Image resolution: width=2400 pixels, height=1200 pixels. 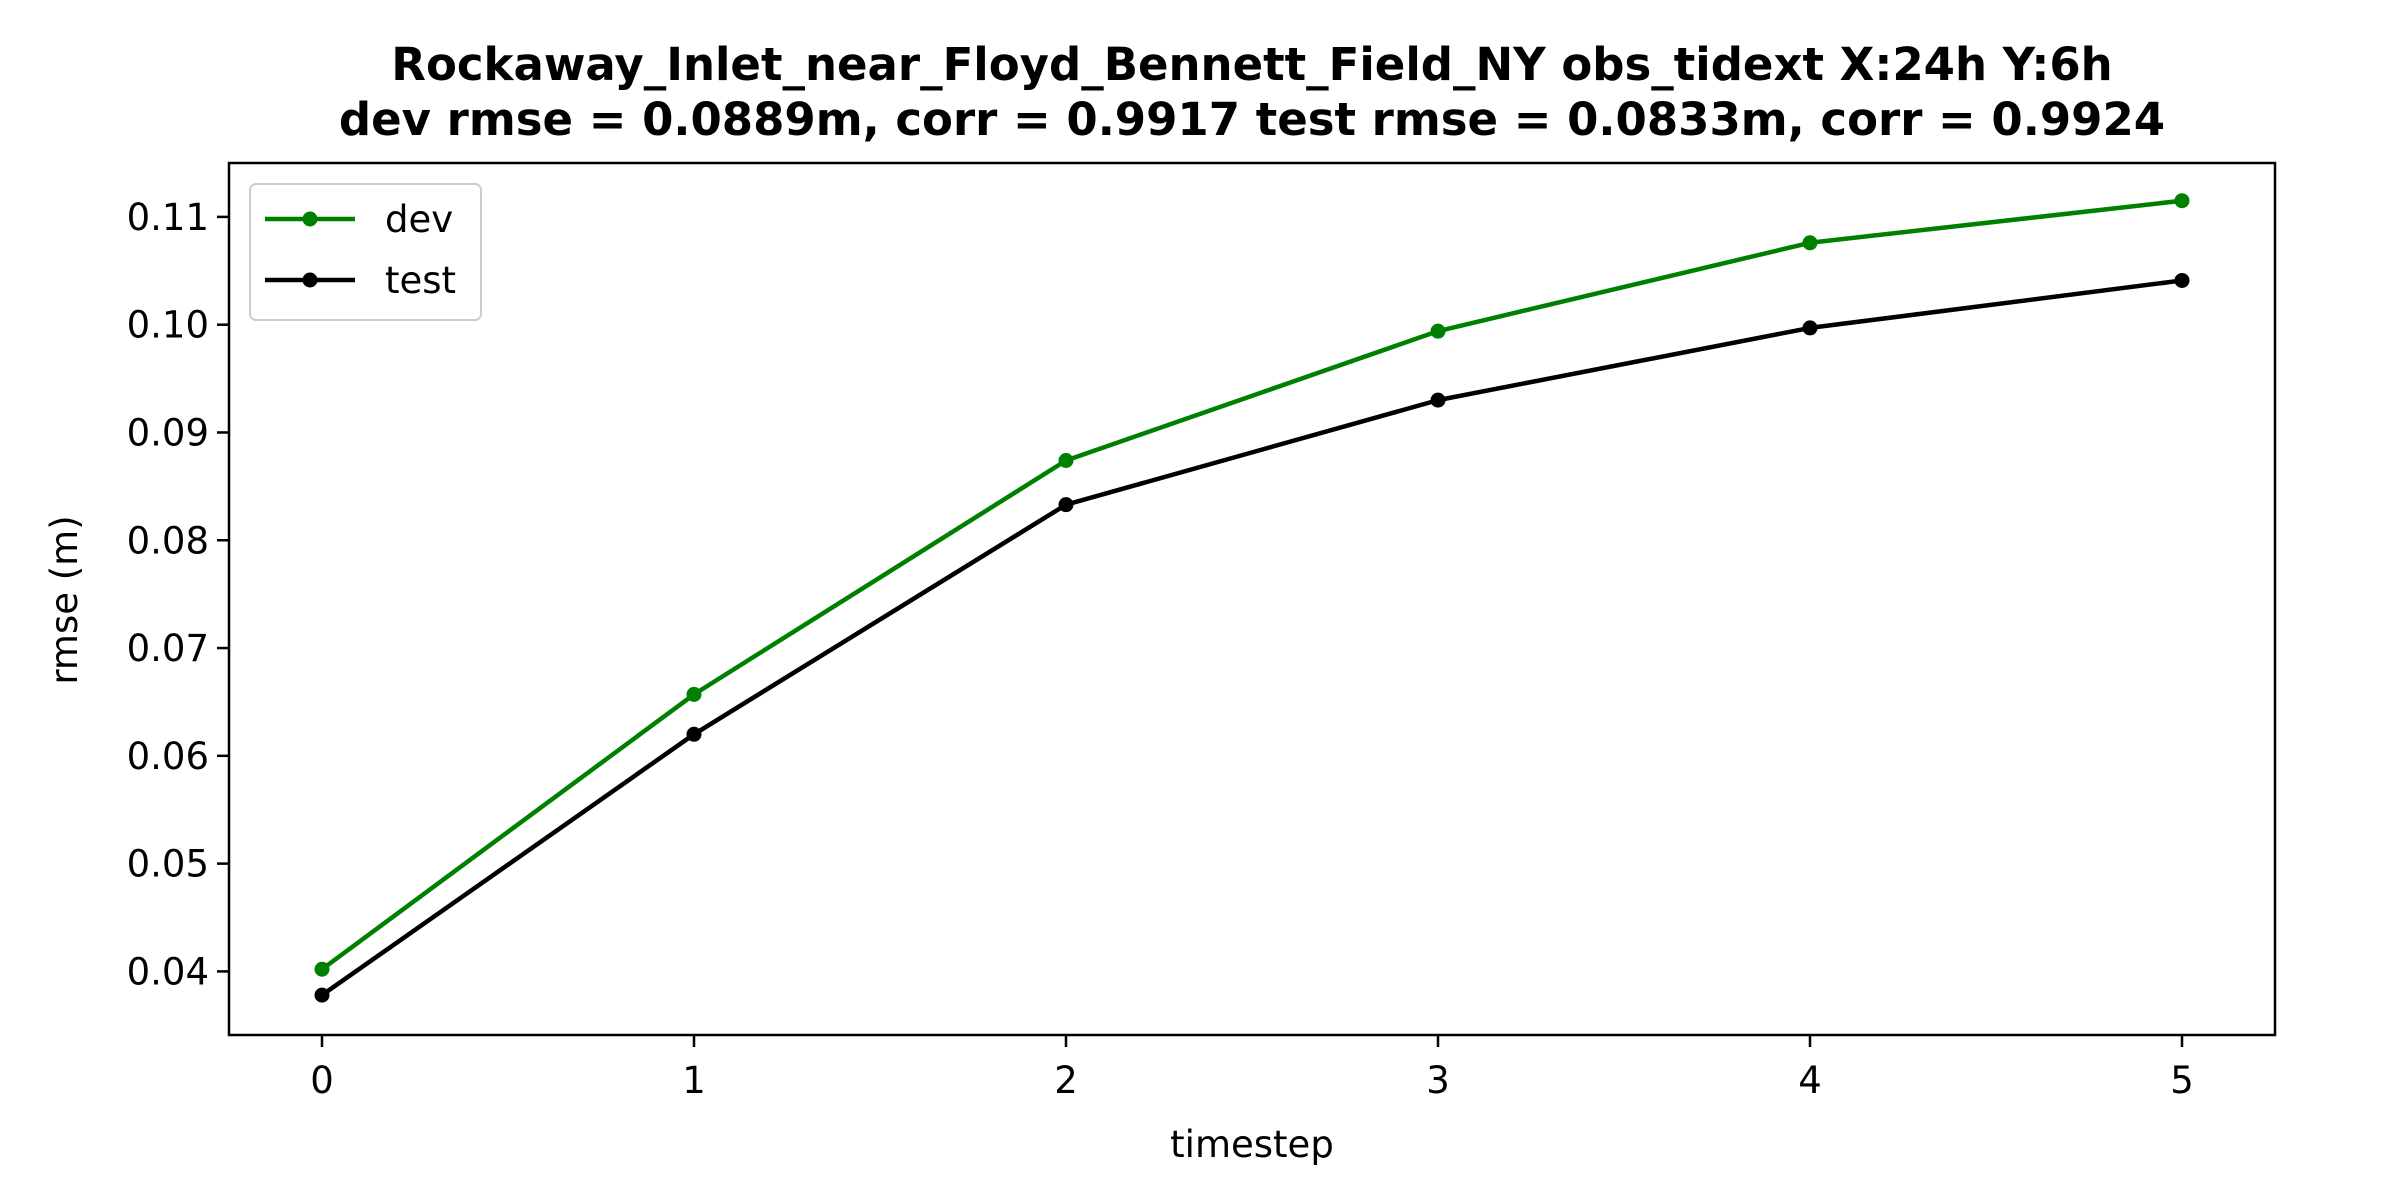 What do you see at coordinates (168, 864) in the screenshot?
I see `y-tick-label: 0.05` at bounding box center [168, 864].